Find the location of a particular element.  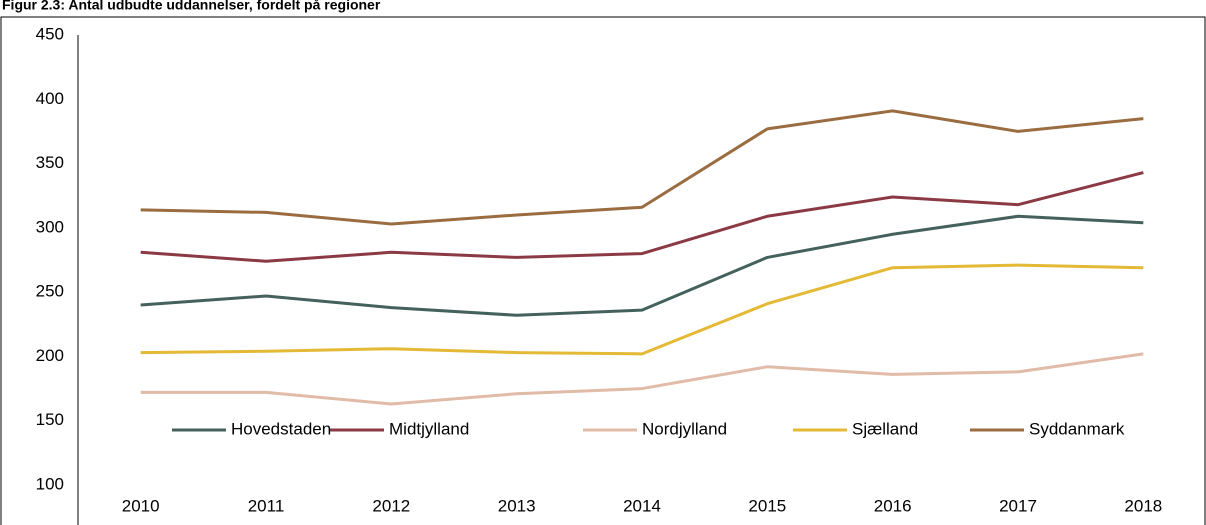

x-tick-label: 2011 is located at coordinates (266, 505).